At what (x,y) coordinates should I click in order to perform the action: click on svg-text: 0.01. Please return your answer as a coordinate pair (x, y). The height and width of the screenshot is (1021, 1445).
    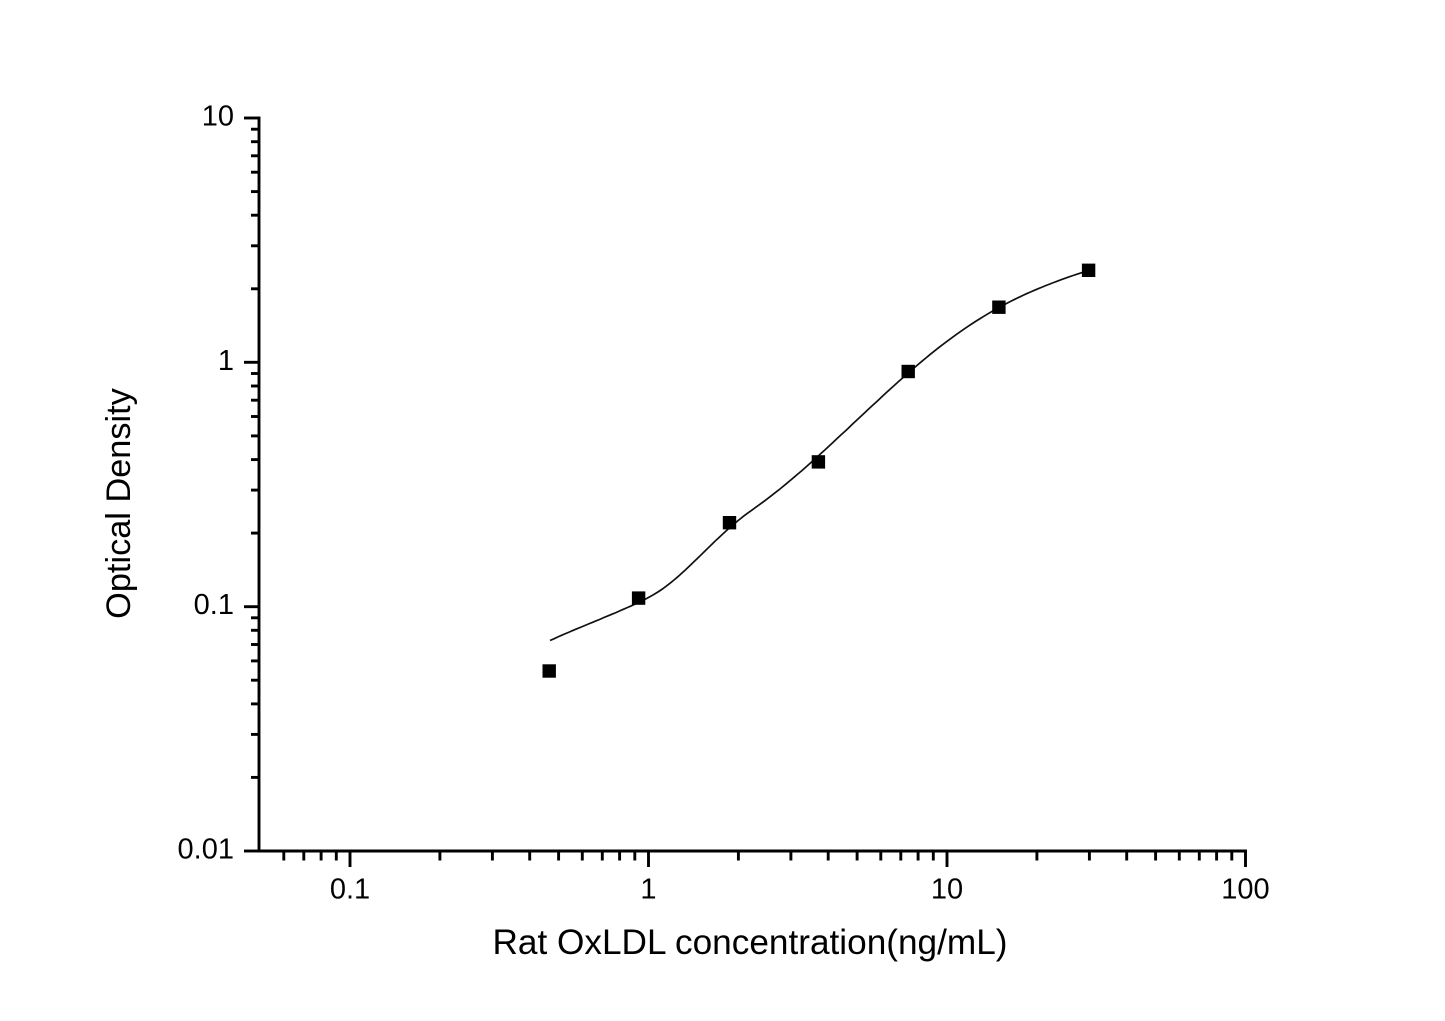
    Looking at the image, I should click on (206, 850).